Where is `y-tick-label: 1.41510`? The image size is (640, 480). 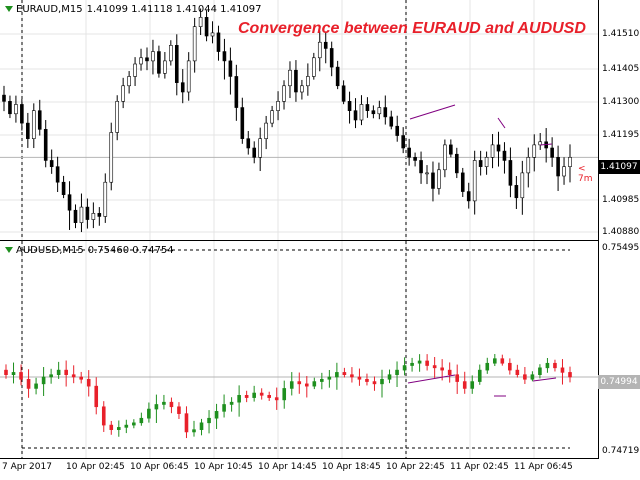
y-tick-label: 1.41510 is located at coordinates (621, 34).